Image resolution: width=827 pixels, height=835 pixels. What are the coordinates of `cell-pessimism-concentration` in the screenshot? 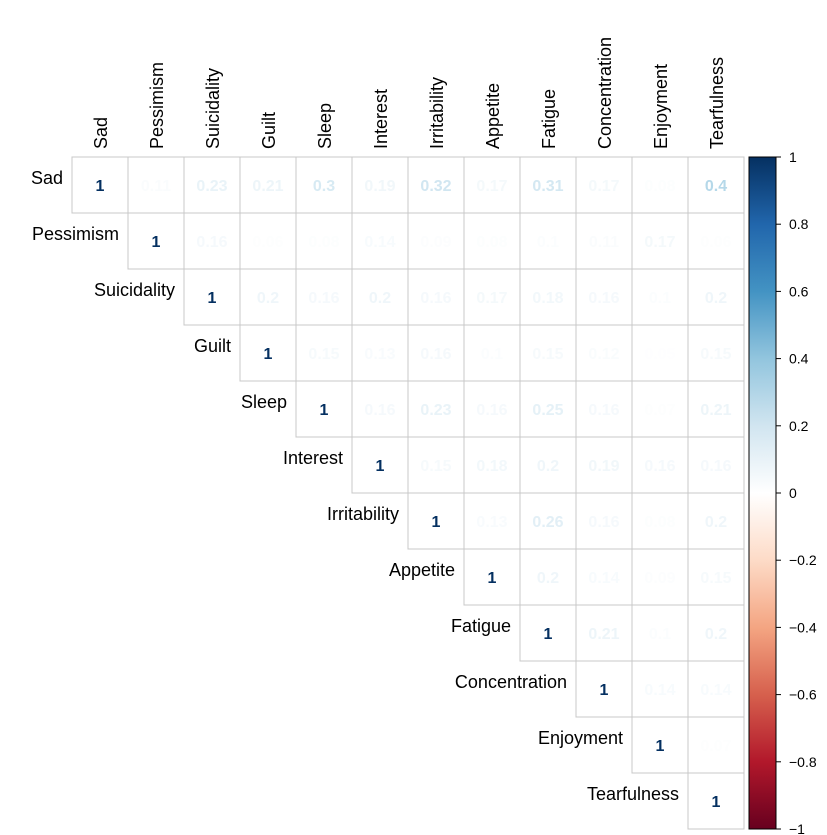 It's located at (604, 241).